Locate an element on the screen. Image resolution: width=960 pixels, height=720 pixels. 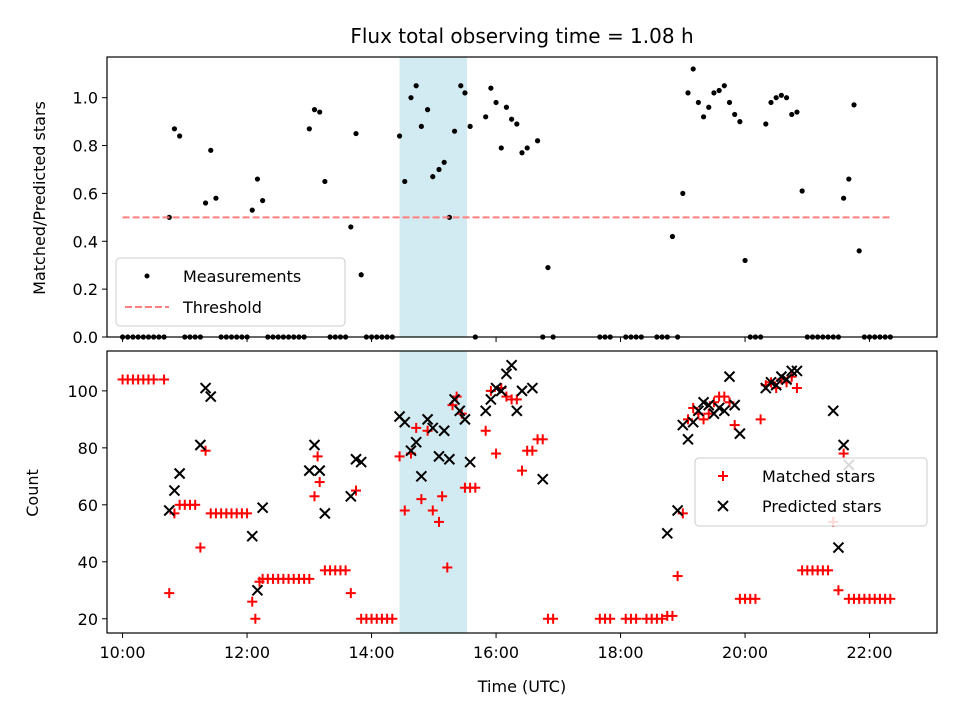
y-tick-label: 0.2 is located at coordinates (85, 289).